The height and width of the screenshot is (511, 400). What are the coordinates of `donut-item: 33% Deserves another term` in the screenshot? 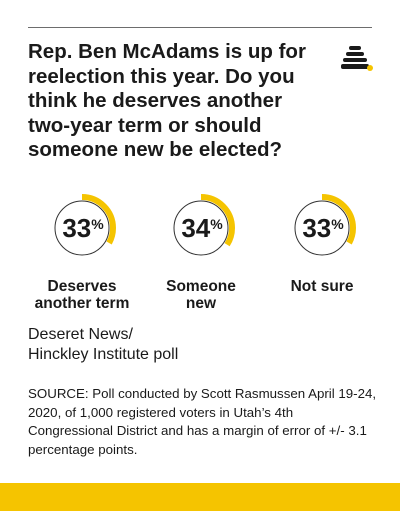 It's located at (82, 251).